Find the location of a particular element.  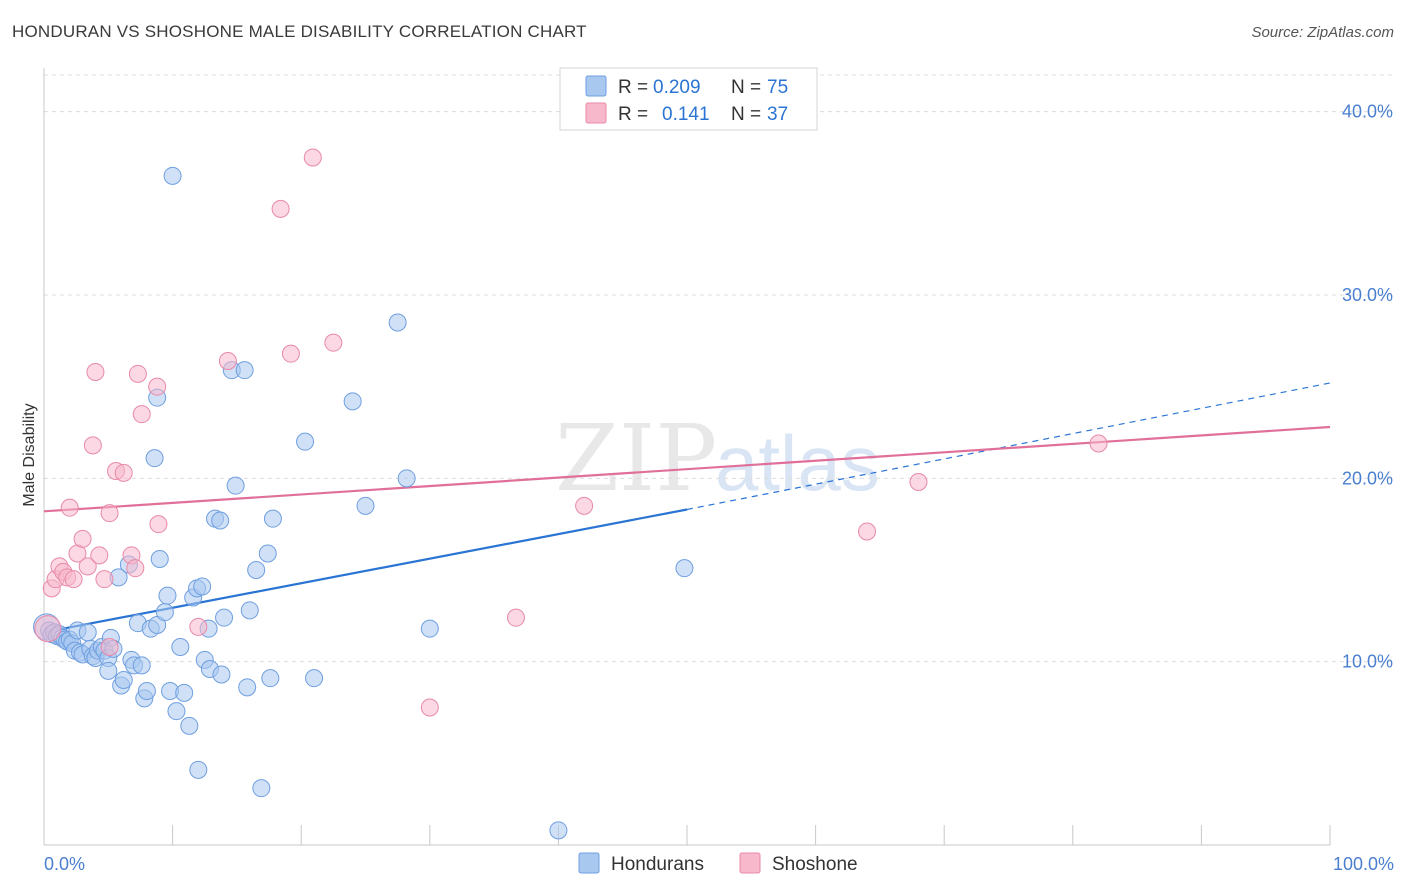

y-tick-label-40: 40.0% is located at coordinates (1367, 112).